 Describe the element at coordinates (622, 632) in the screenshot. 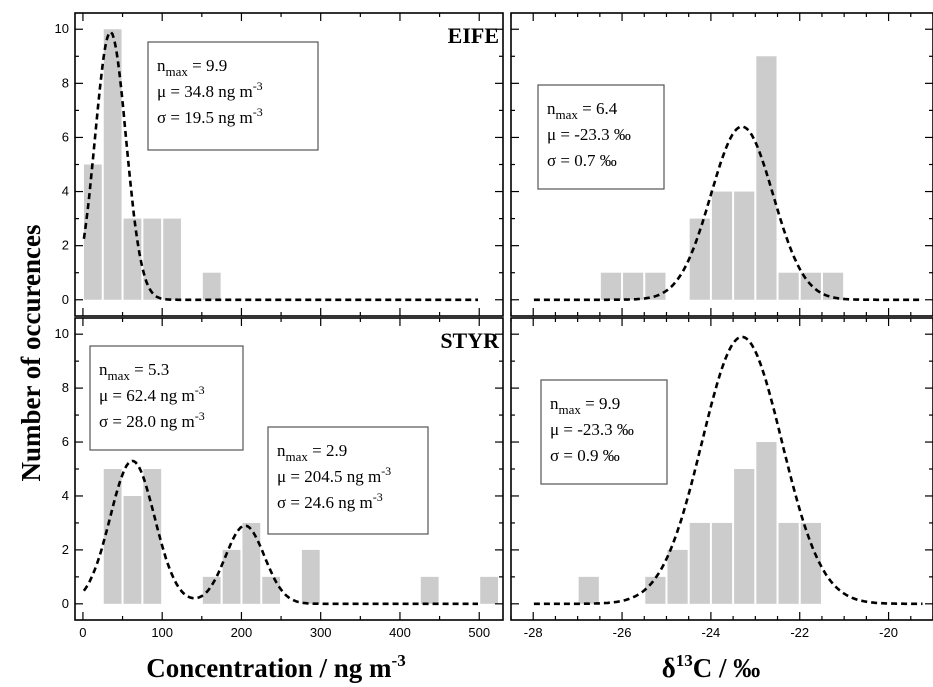

I see `x-tick-label: -26` at that location.